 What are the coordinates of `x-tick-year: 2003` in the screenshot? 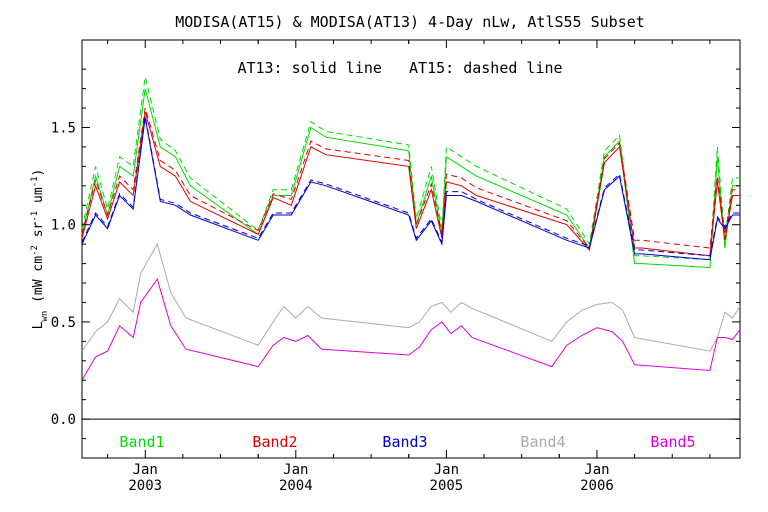 It's located at (145, 486).